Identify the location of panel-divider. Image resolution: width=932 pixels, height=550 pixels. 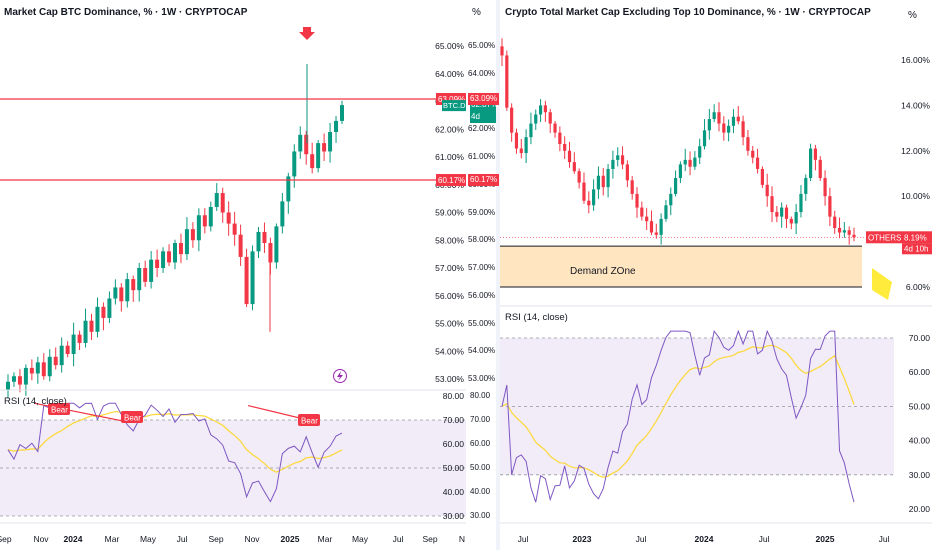
(498, 275).